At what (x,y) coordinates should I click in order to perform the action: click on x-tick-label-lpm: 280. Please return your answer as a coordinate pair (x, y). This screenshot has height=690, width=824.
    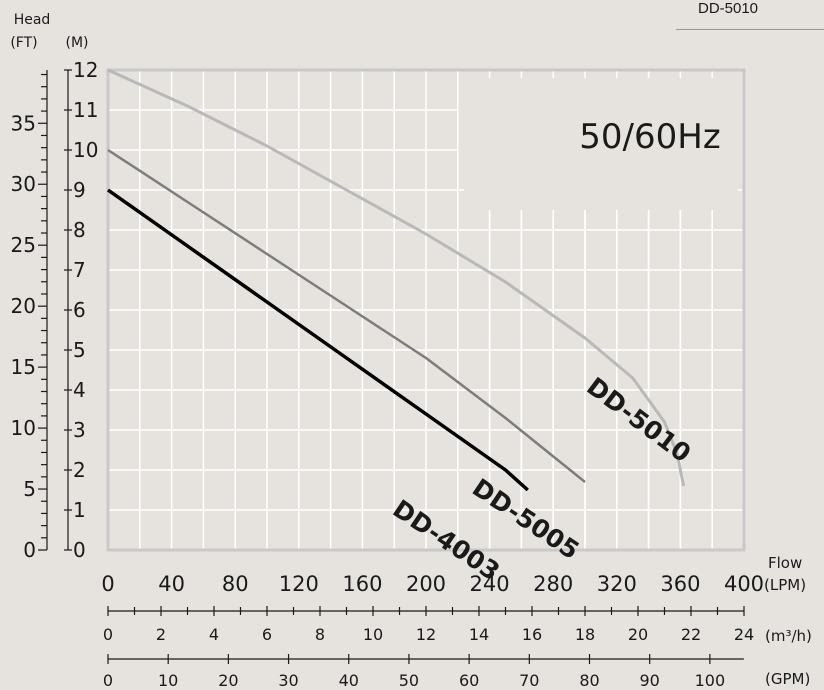
    Looking at the image, I should click on (553, 584).